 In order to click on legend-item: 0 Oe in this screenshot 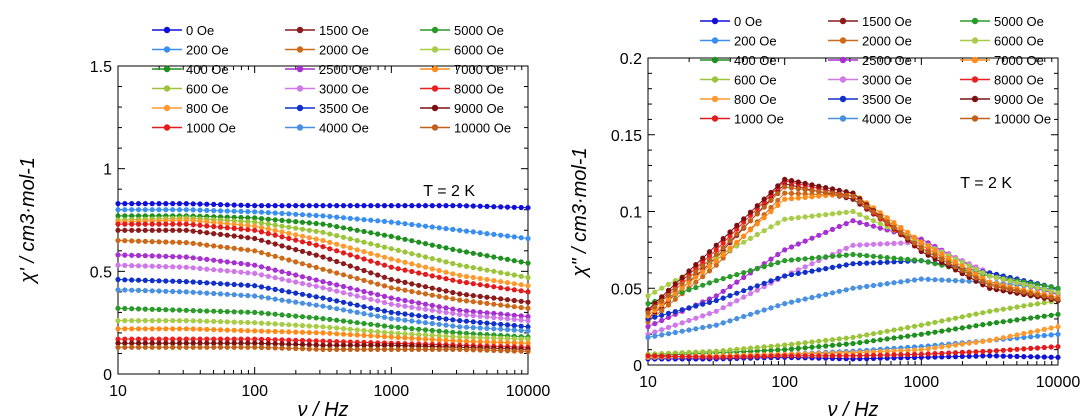, I will do `click(731, 21)`.